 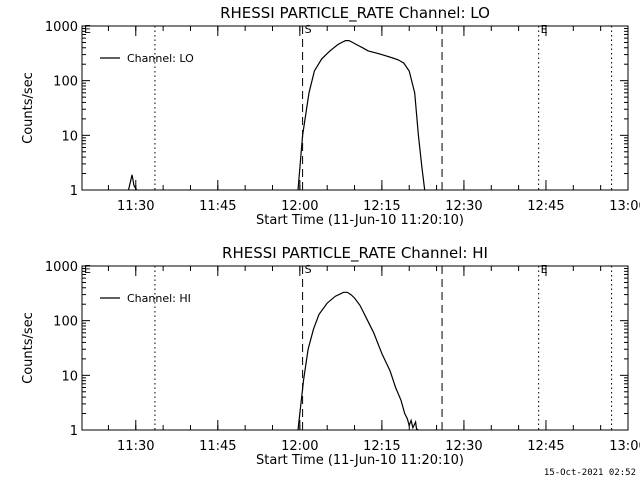 What do you see at coordinates (159, 298) in the screenshot?
I see `legend-label: Channel: HI` at bounding box center [159, 298].